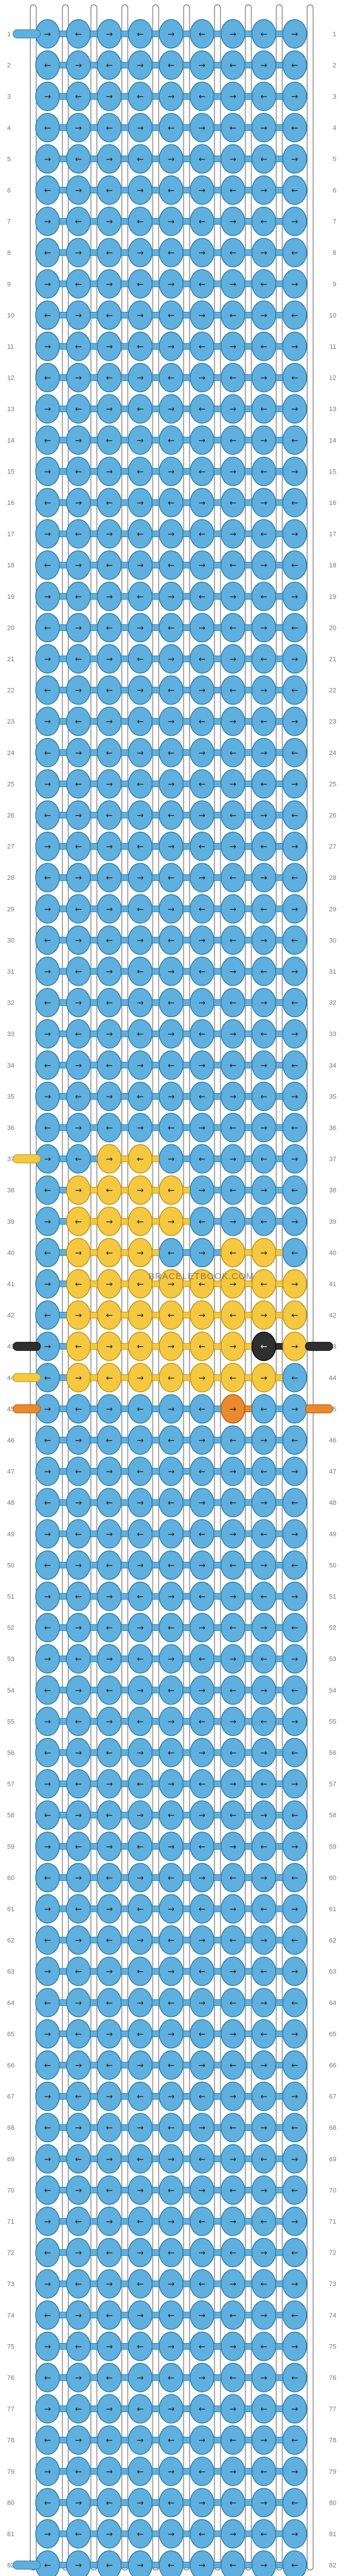 The width and height of the screenshot is (347, 2576). Describe the element at coordinates (332, 1096) in the screenshot. I see `row-label-right: 35` at that location.